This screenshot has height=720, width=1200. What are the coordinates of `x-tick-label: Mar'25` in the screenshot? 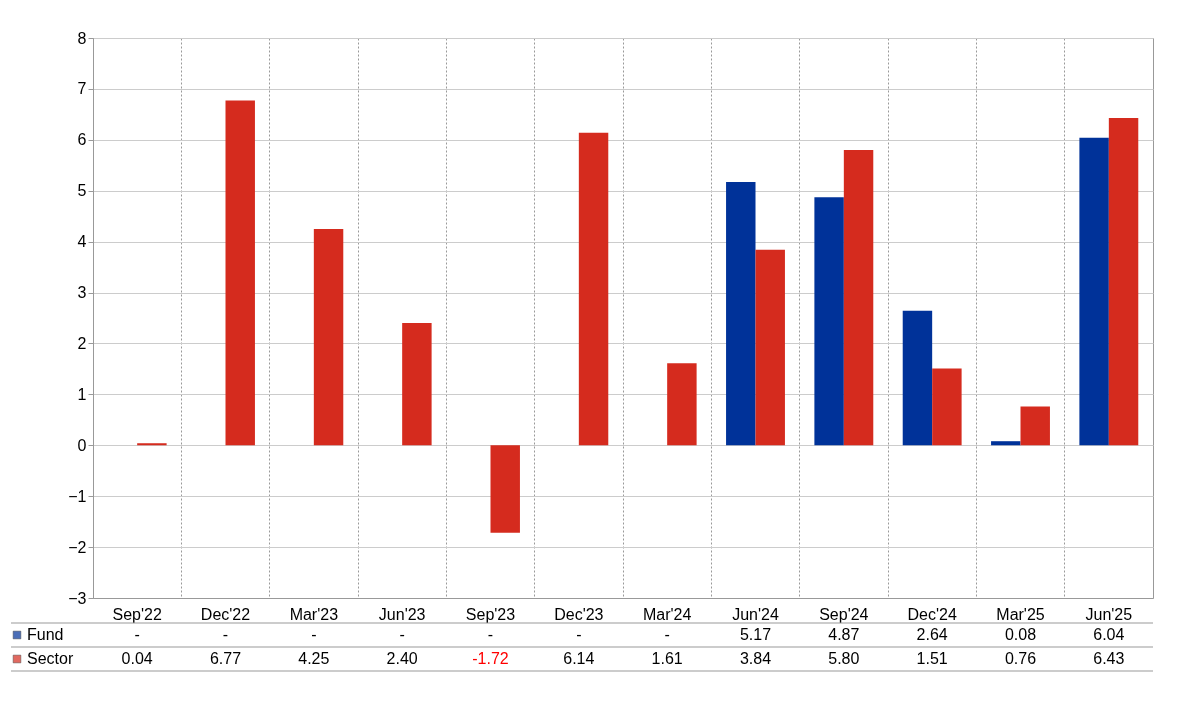 It's located at (1020, 614).